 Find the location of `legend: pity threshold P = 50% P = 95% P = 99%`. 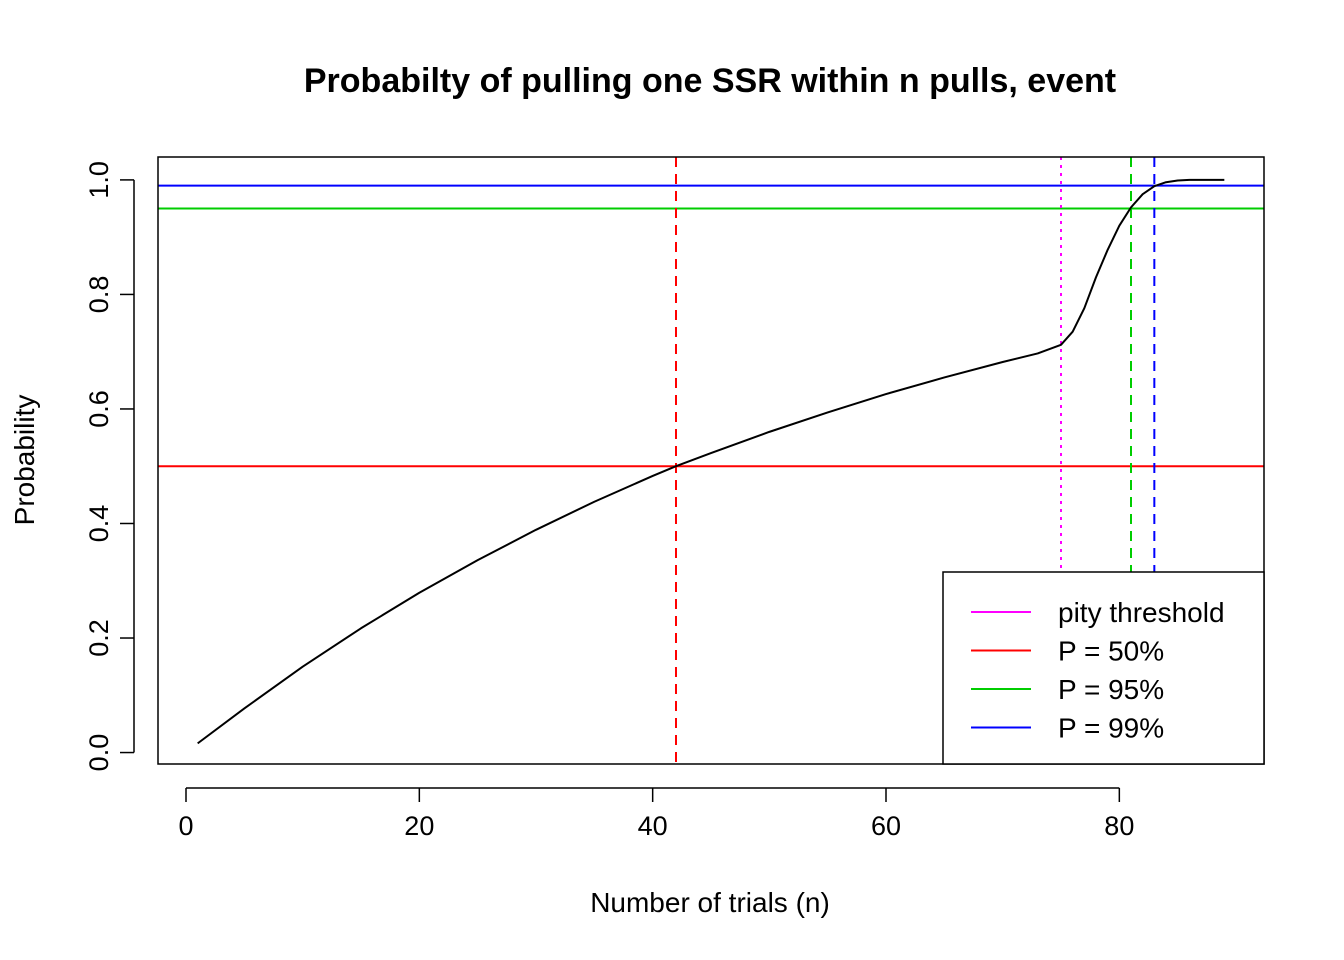

legend: pity threshold P = 50% P = 95% P = 99% is located at coordinates (1103, 668).